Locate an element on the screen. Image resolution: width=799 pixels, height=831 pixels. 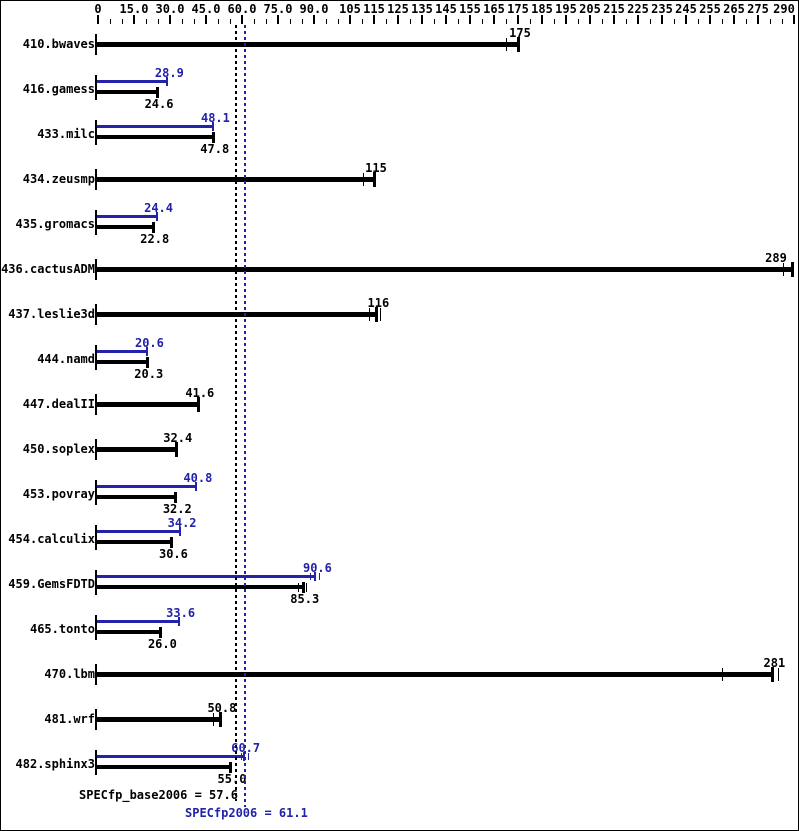
benchmark-name-label: 436.cactusADM is located at coordinates (48, 269).